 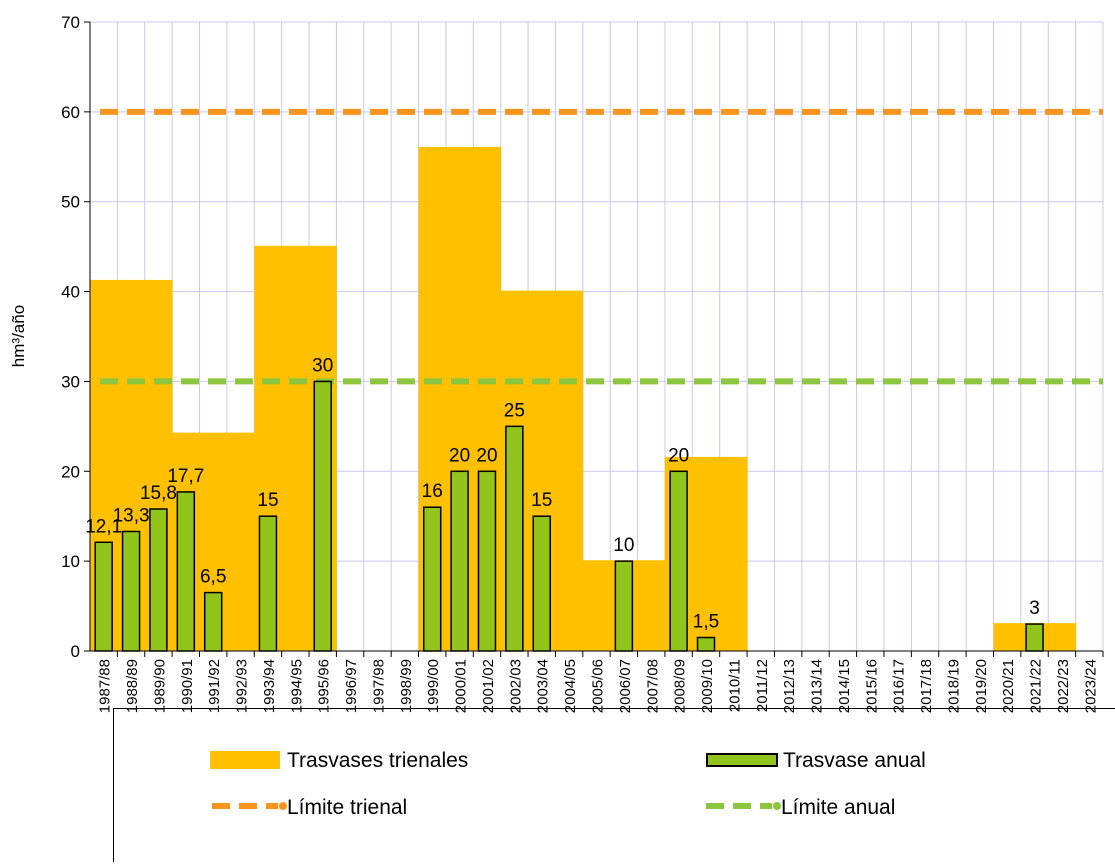 What do you see at coordinates (734, 685) in the screenshot?
I see `x-tick-label: 2010/11` at bounding box center [734, 685].